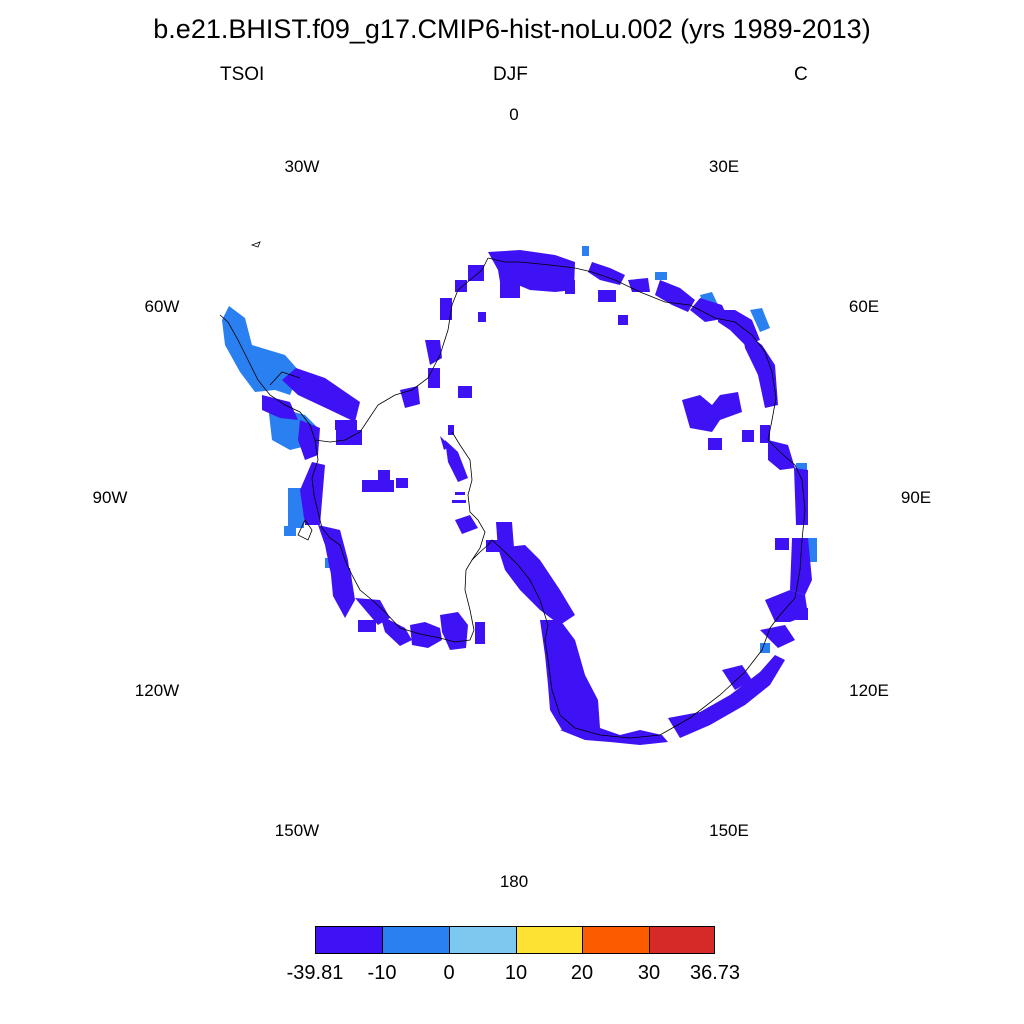 The image size is (1024, 1024). Describe the element at coordinates (297, 830) in the screenshot. I see `lon-label-150w: 150W` at that location.